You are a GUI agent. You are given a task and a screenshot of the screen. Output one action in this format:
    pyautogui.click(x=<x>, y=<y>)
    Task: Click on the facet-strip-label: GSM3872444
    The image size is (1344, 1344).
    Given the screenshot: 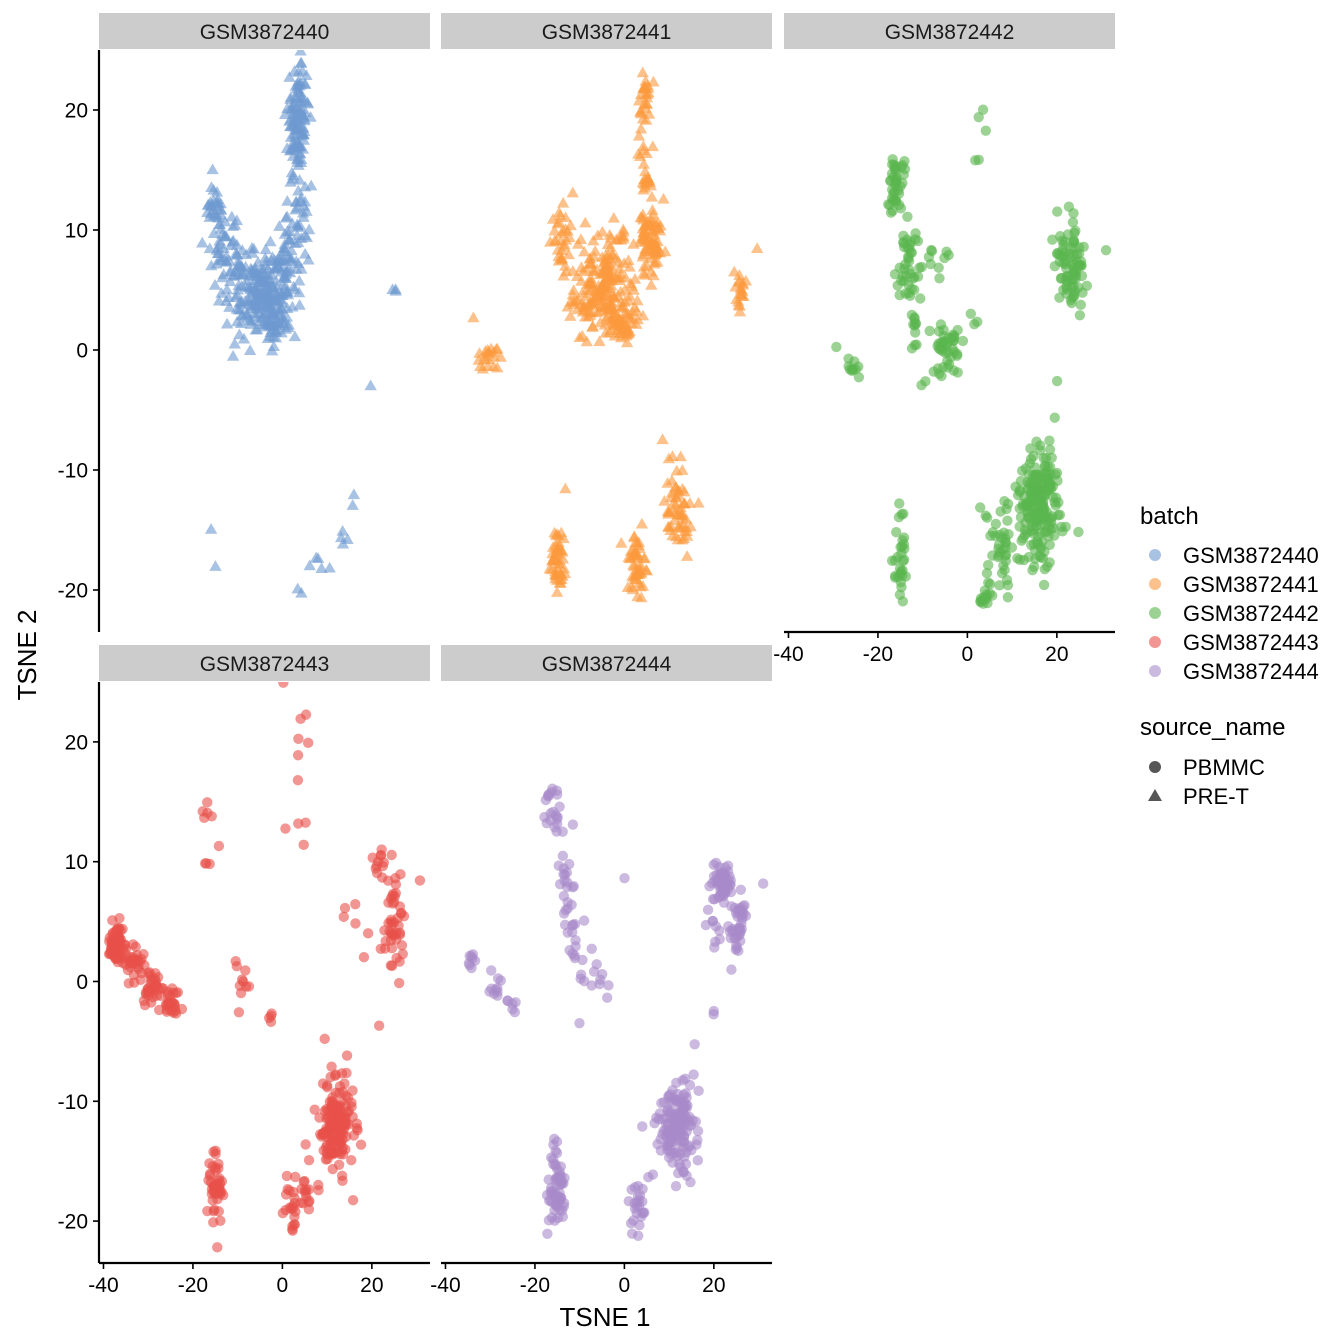 What is the action you would take?
    pyautogui.click(x=607, y=664)
    